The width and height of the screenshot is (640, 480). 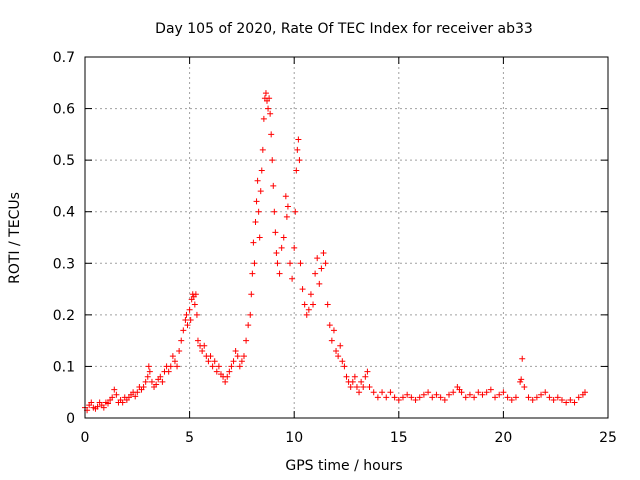 I want to click on y-axis-label: ROTI / TECUs, so click(x=15, y=238).